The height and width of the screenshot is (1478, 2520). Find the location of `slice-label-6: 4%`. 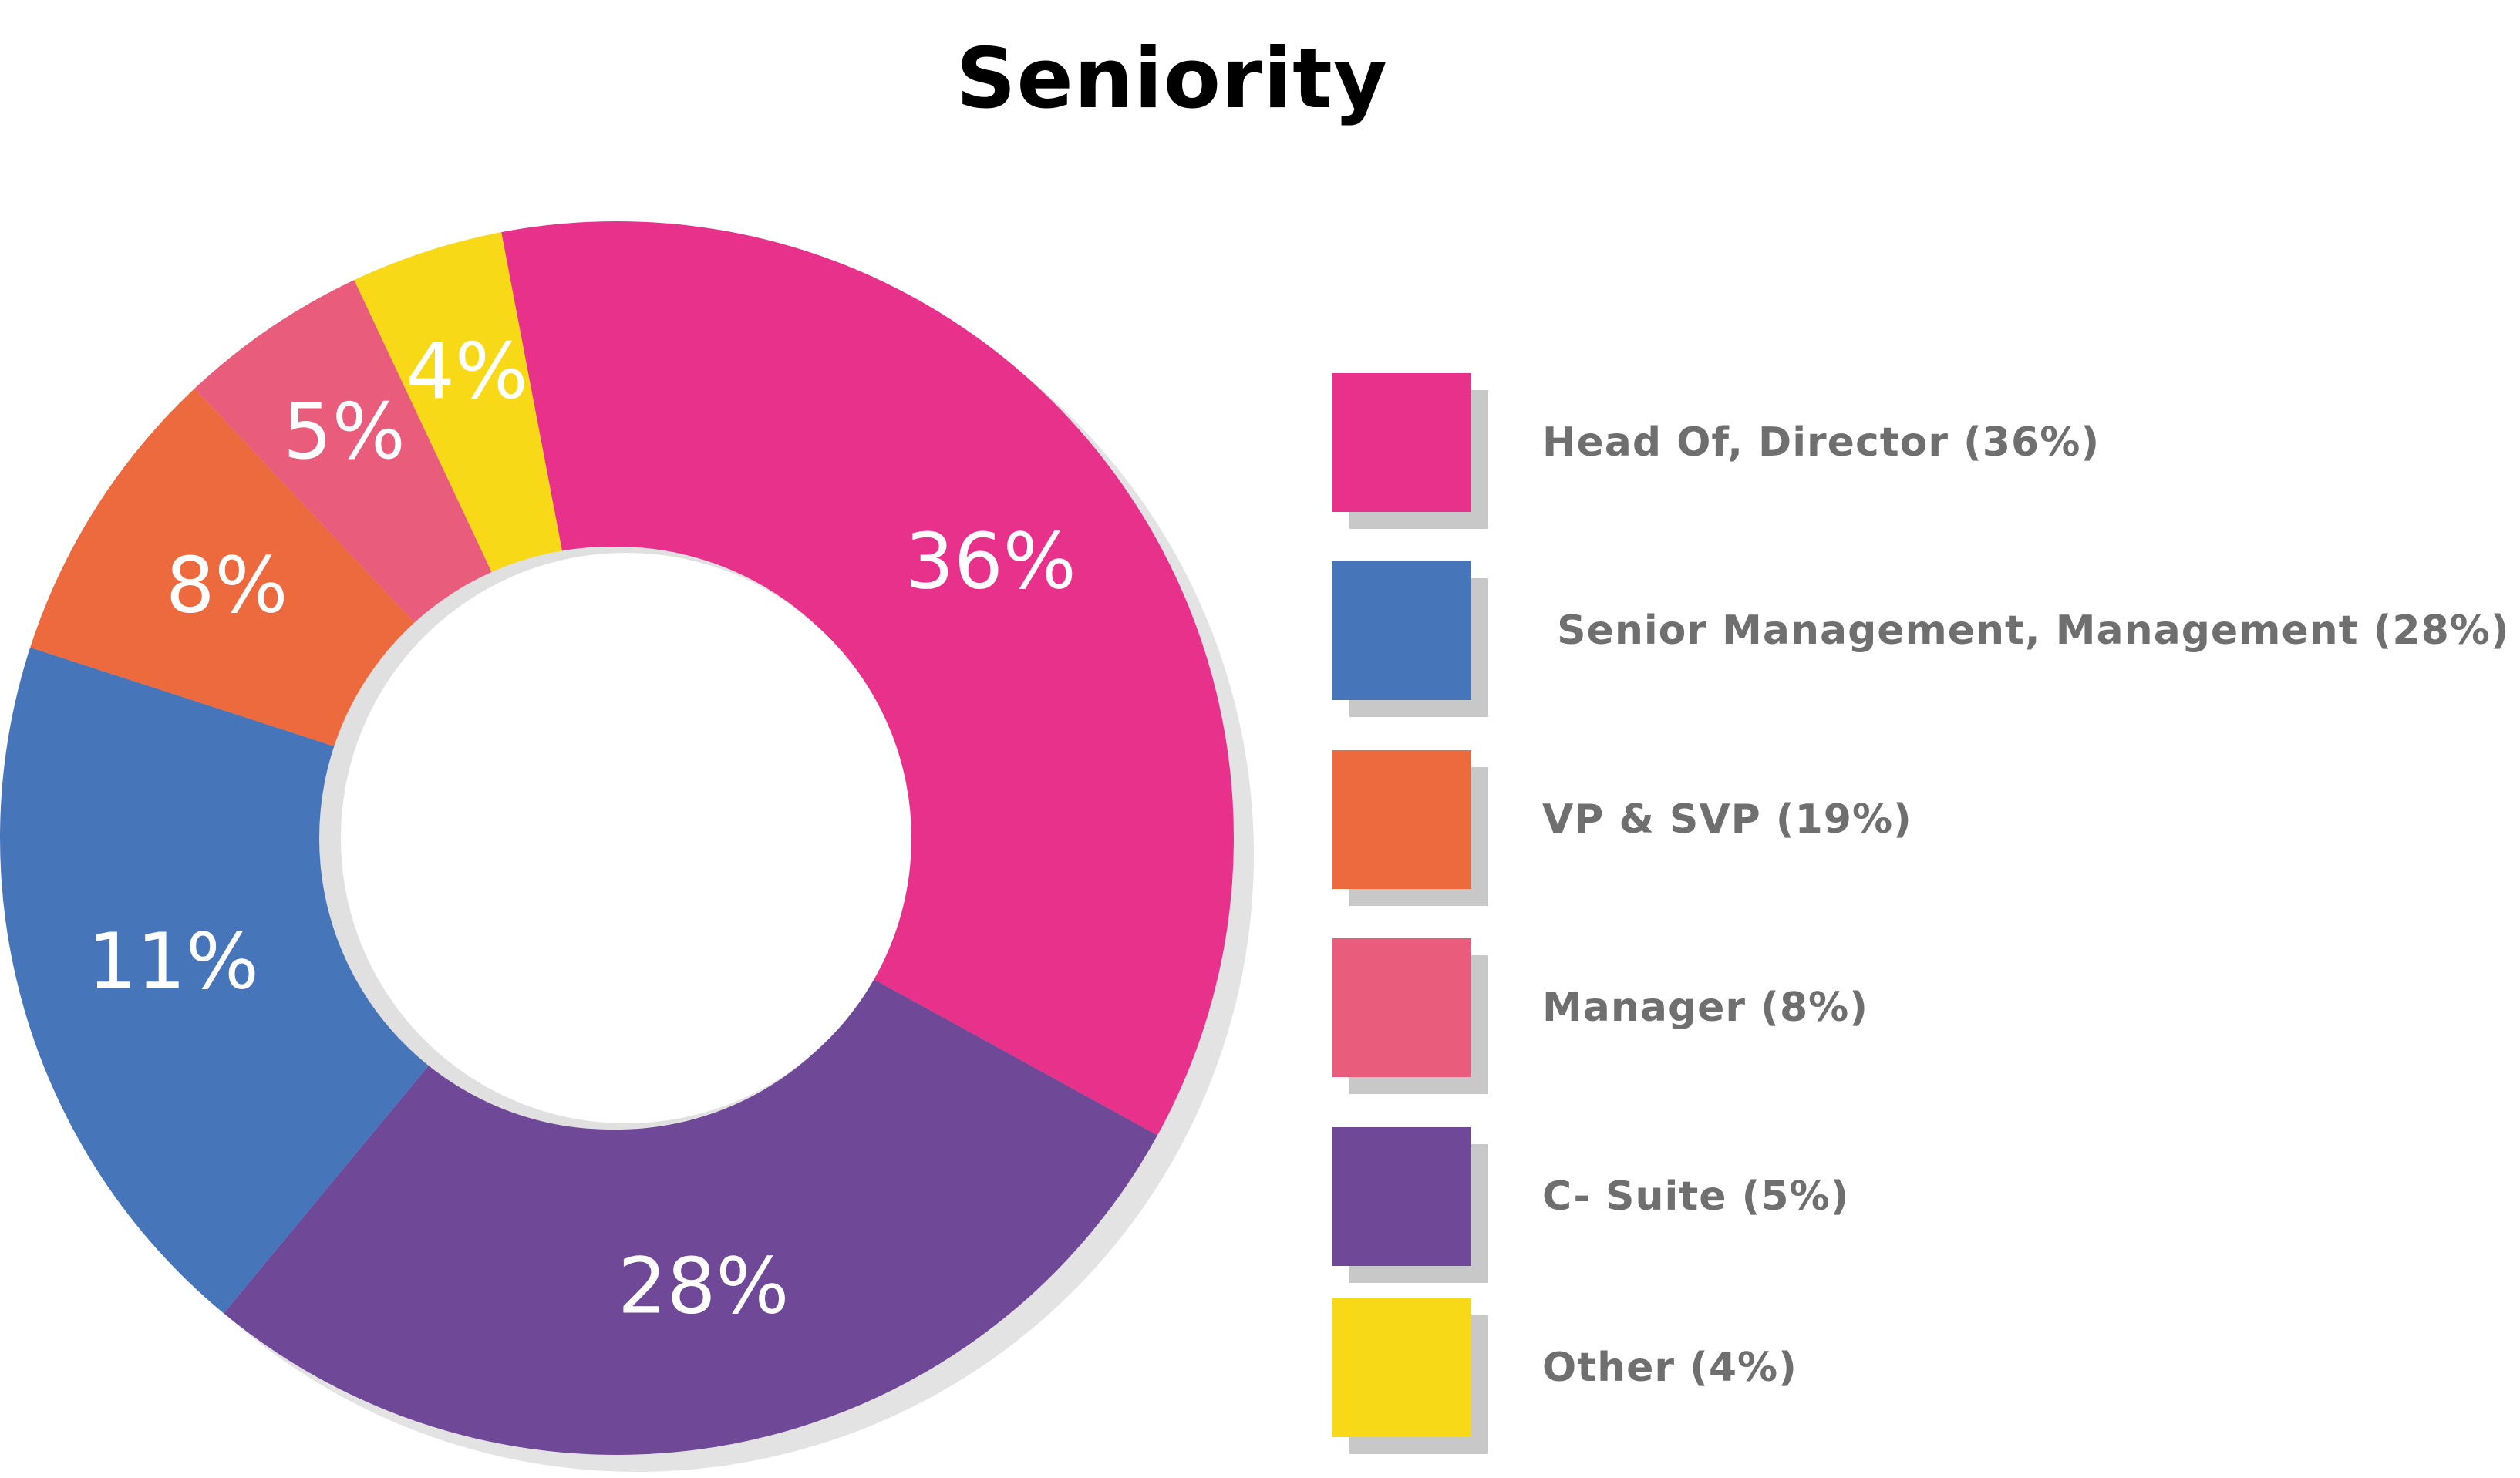

slice-label-6: 4% is located at coordinates (467, 371).